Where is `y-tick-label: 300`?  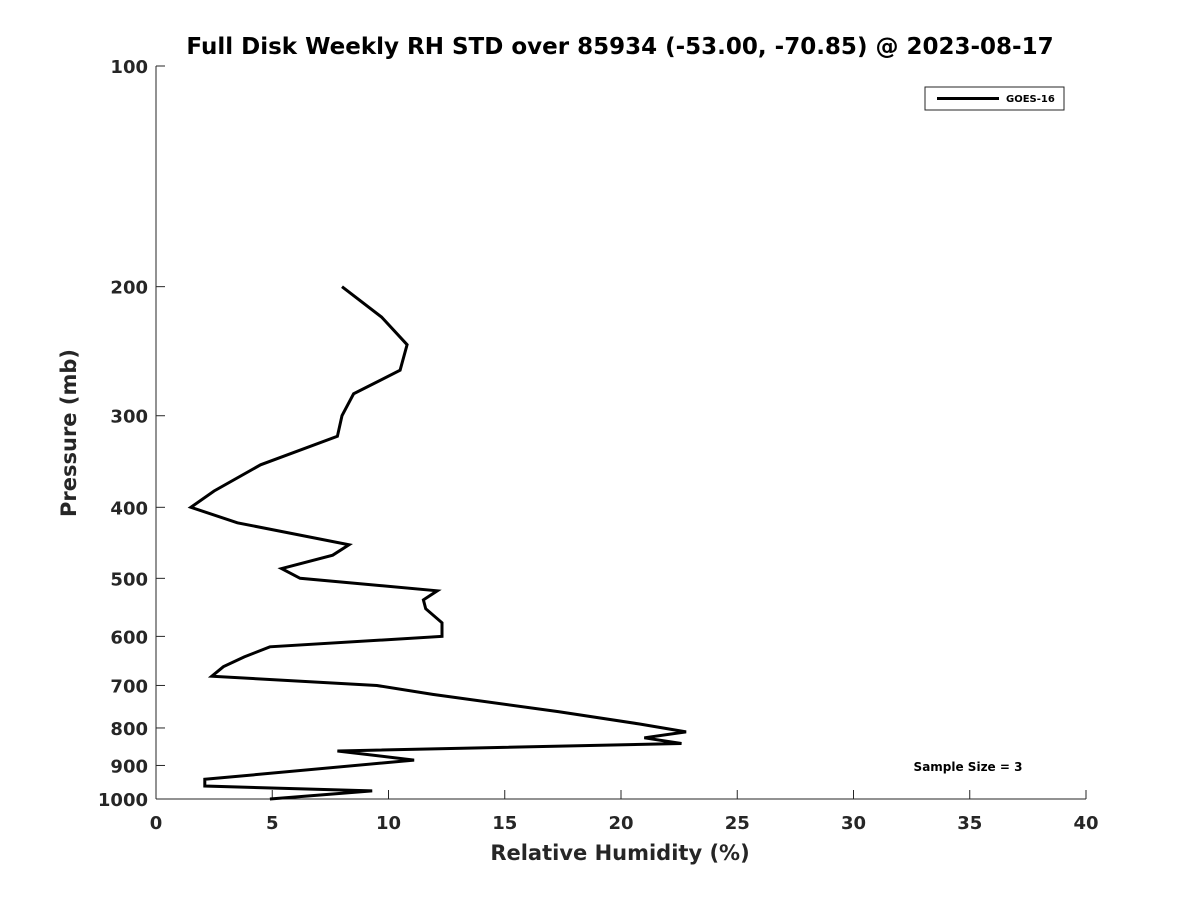 y-tick-label: 300 is located at coordinates (129, 417).